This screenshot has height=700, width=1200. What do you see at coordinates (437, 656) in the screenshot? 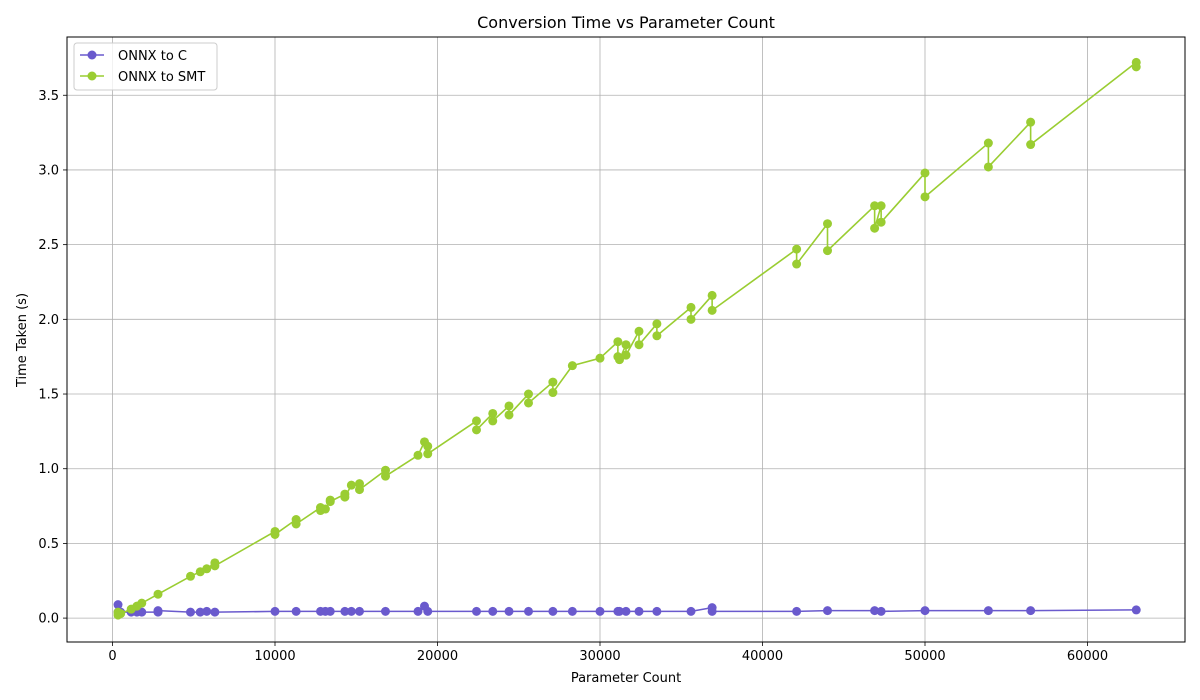
I see `x-tick-label: 20000` at bounding box center [437, 656].